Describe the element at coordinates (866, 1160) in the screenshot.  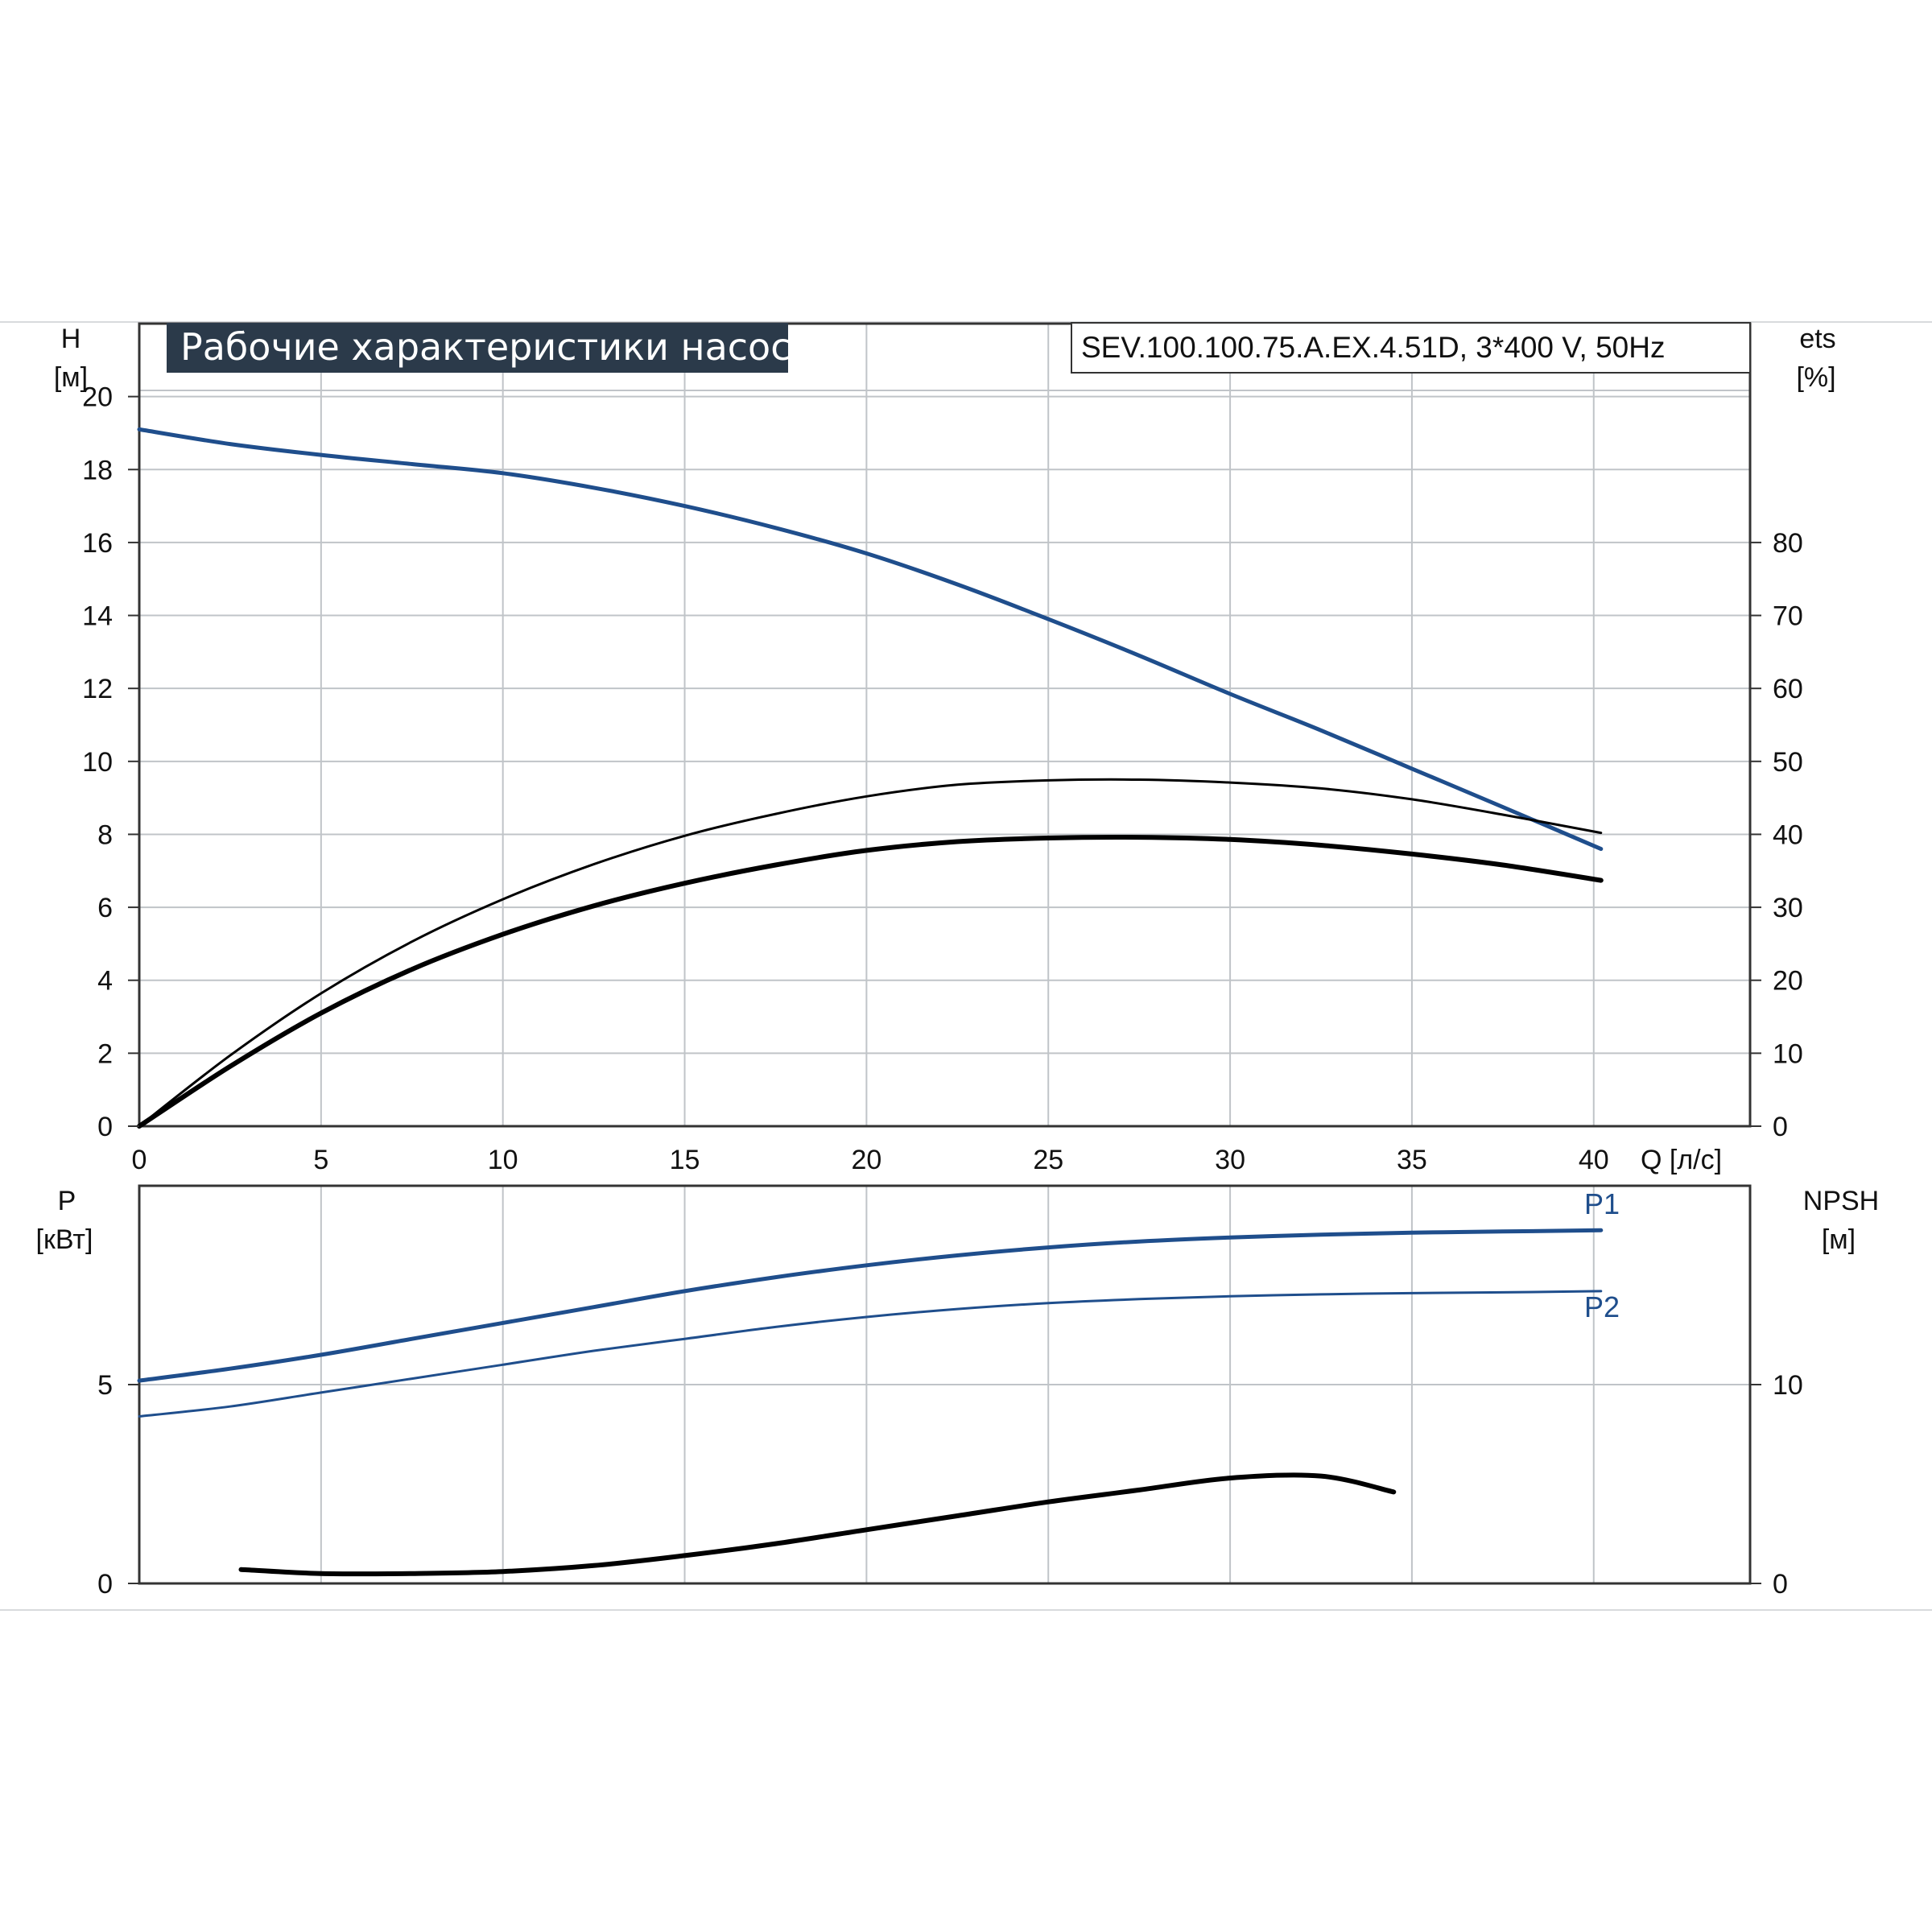
I see `x-tick-label: 20` at that location.